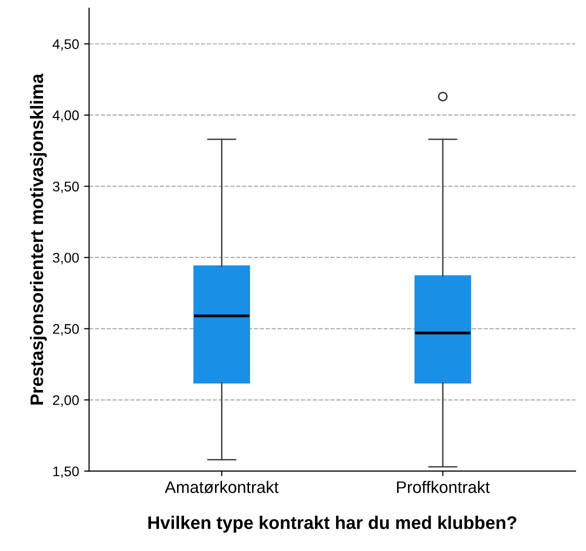  Describe the element at coordinates (38, 239) in the screenshot. I see `y-axis-title: Prestasjonsorientert motivasjonsklima` at that location.